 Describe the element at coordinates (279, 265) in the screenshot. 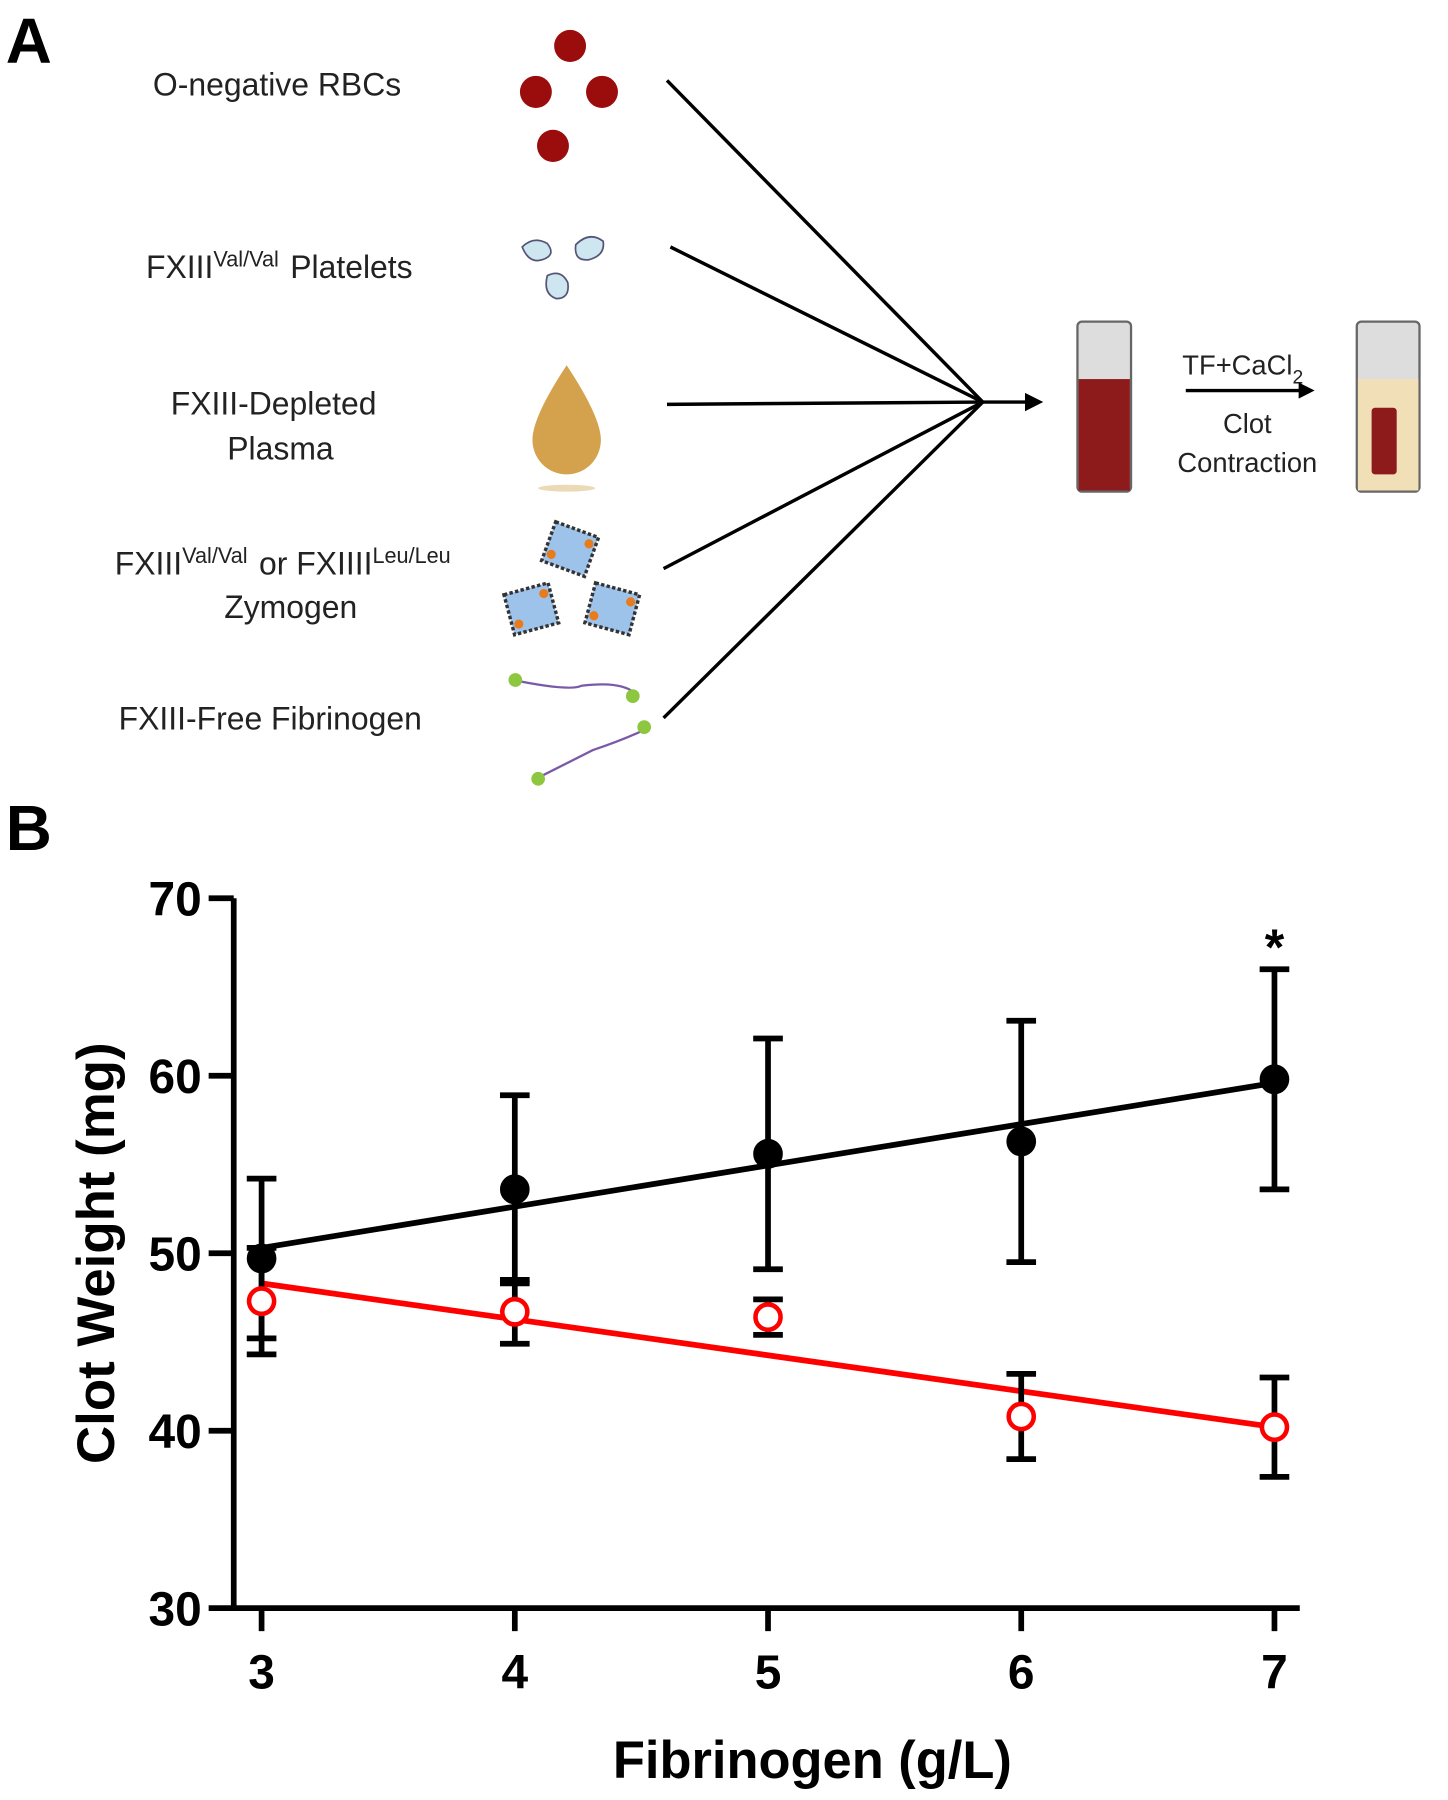

I see `platelets-label: FXIIIVal/Val Platelets` at that location.